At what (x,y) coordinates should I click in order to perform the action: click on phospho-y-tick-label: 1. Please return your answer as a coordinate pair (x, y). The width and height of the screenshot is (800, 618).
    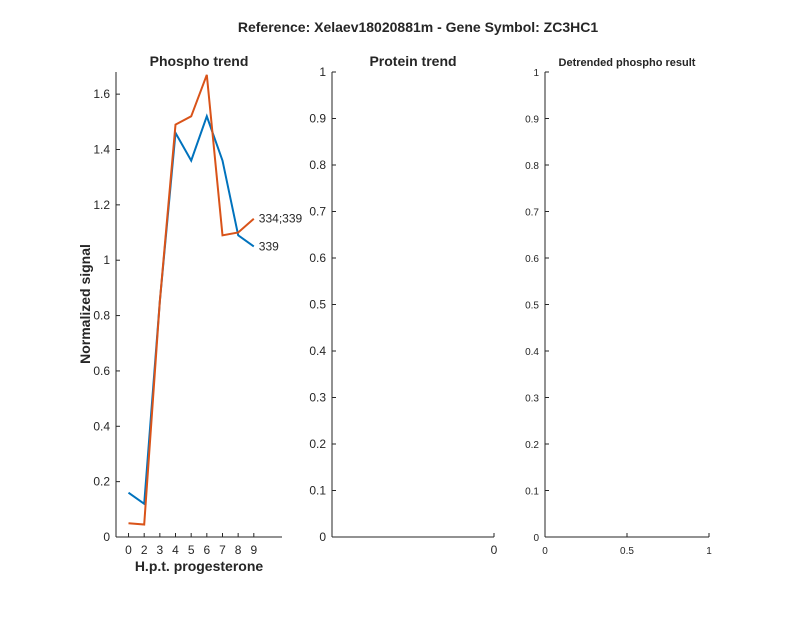
    Looking at the image, I should click on (106, 260).